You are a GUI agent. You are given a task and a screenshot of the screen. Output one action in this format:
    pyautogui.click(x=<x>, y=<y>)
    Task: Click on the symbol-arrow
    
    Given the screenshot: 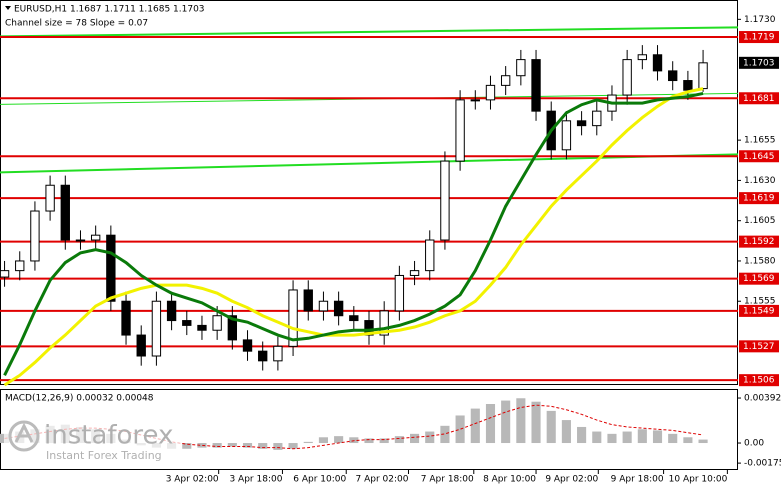 What is the action you would take?
    pyautogui.click(x=8, y=8)
    